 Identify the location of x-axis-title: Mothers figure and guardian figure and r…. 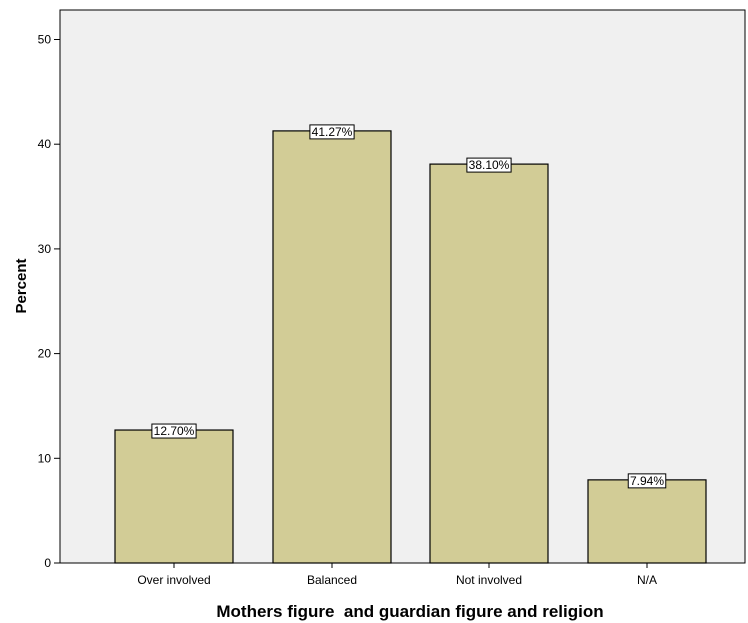
(409, 611).